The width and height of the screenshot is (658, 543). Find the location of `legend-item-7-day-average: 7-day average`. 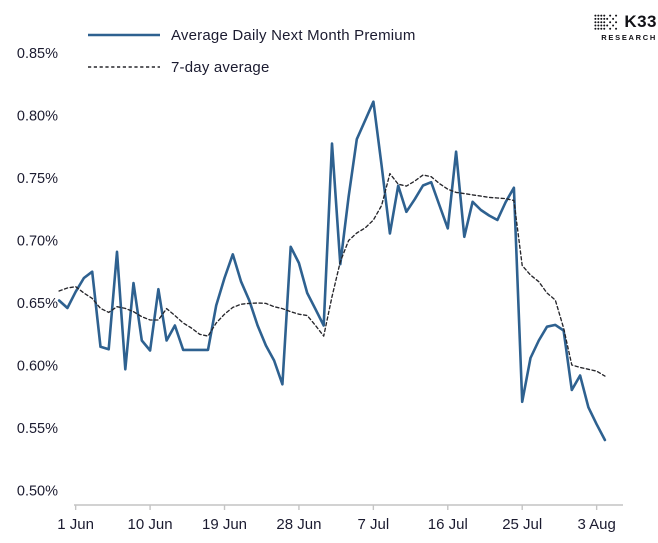

legend-item-7-day-average: 7-day average is located at coordinates (252, 67).